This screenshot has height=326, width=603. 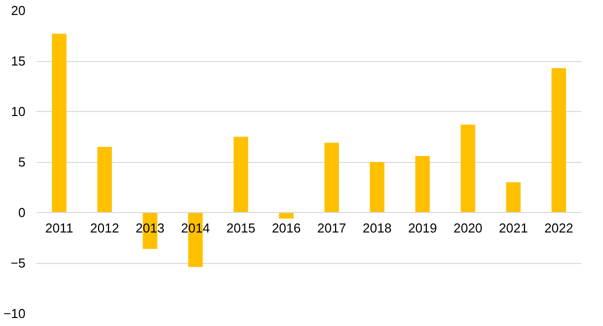 I want to click on x-tick-label: 2021, so click(x=513, y=228).